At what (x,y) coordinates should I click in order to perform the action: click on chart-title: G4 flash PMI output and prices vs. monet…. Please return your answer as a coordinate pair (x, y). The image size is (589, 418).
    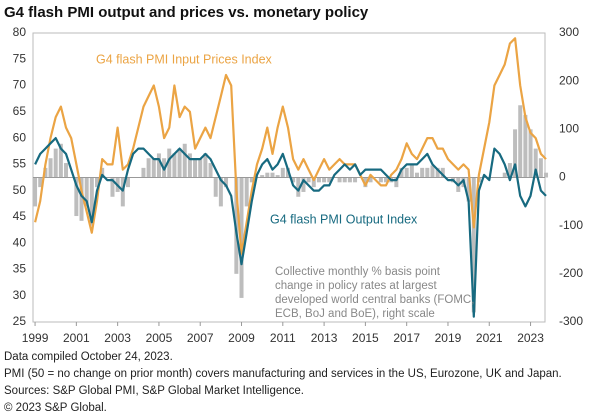
    Looking at the image, I should click on (186, 12).